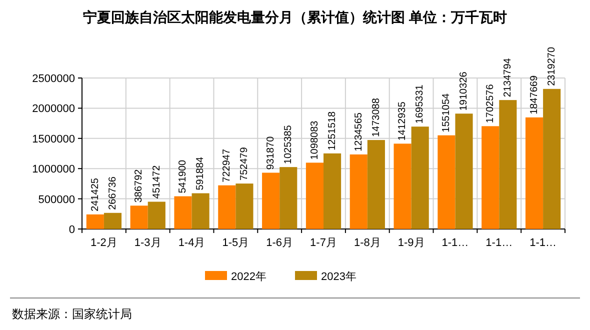 This screenshot has width=590, height=330. I want to click on data-label: 1251518, so click(332, 130).